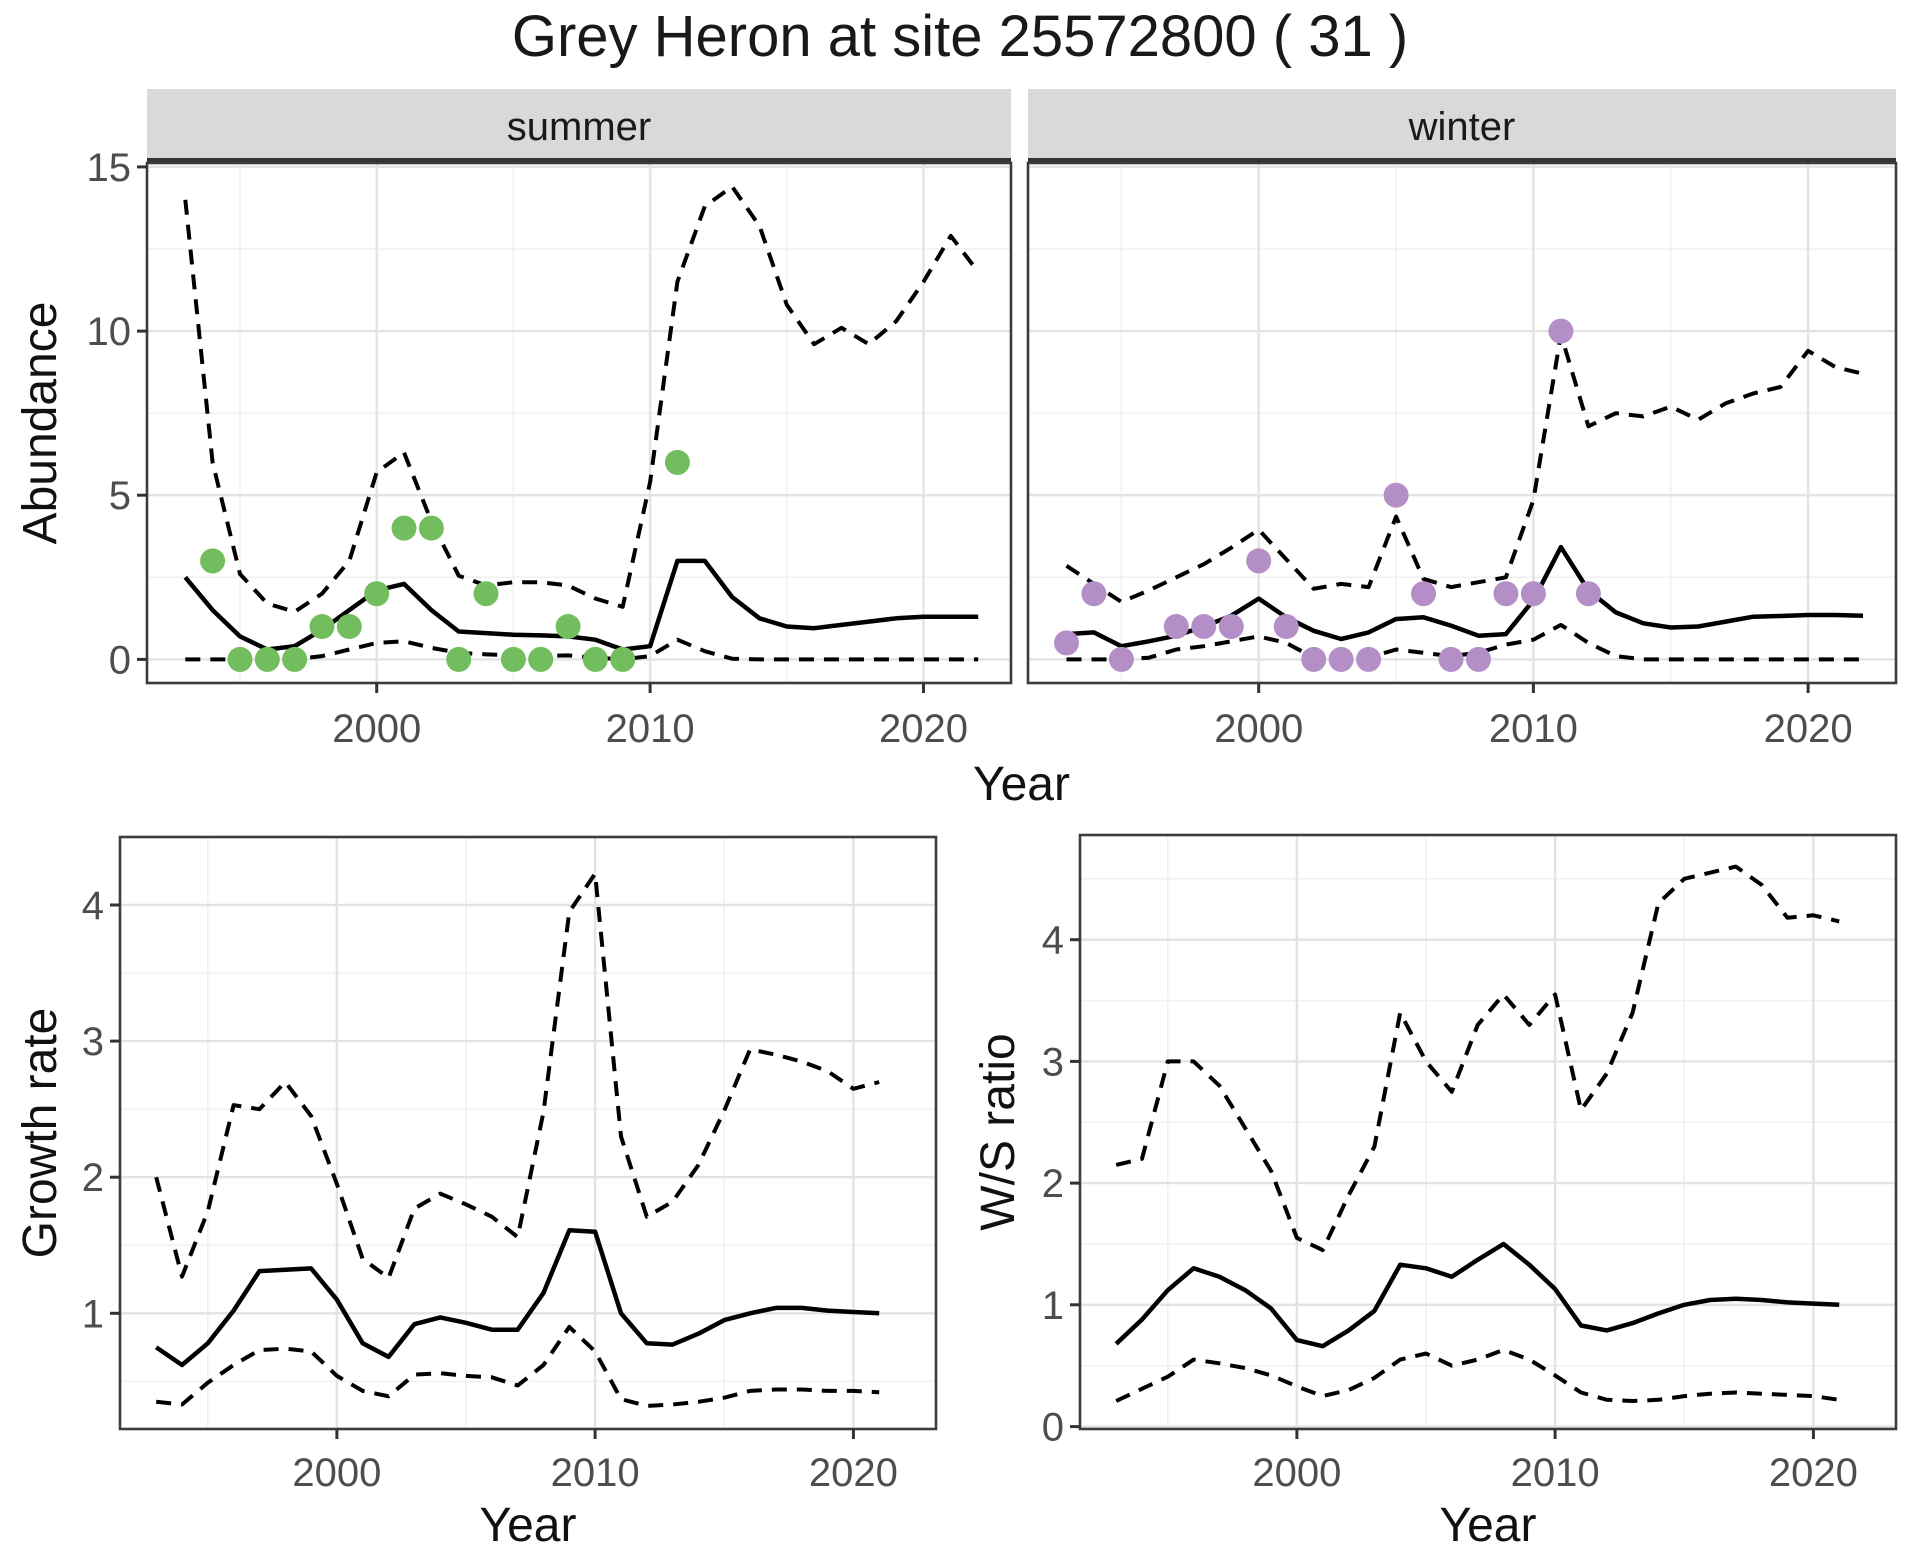 This screenshot has width=1920, height=1560. I want to click on winter-lower-ci-line, so click(1464, 642).